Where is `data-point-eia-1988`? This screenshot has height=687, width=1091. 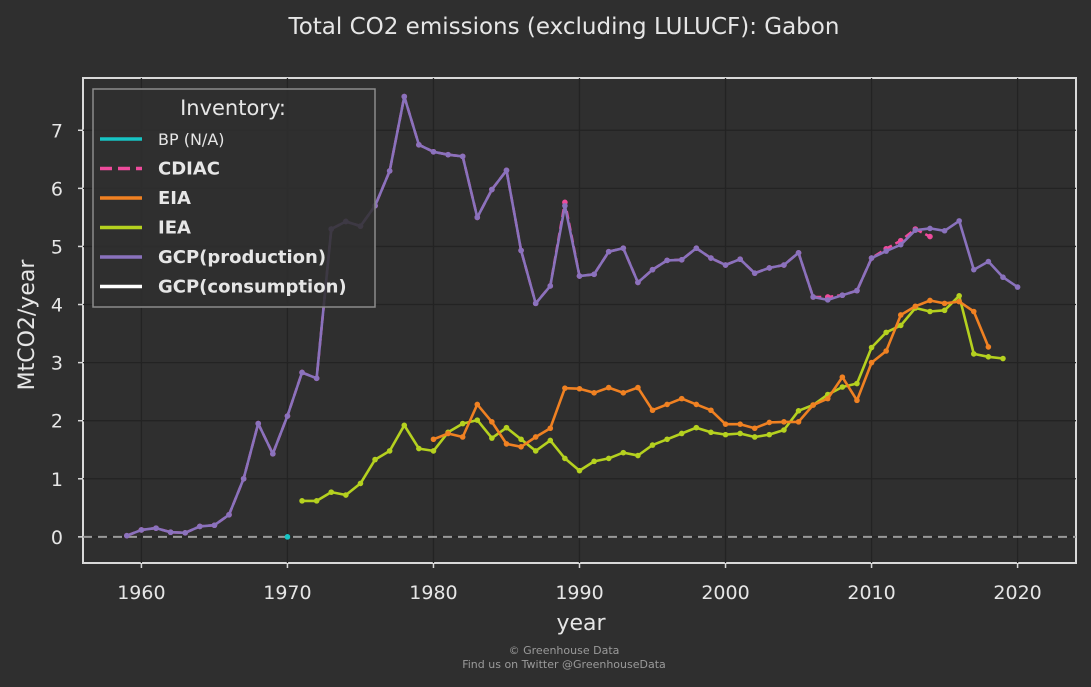
data-point-eia-1988 is located at coordinates (550, 428).